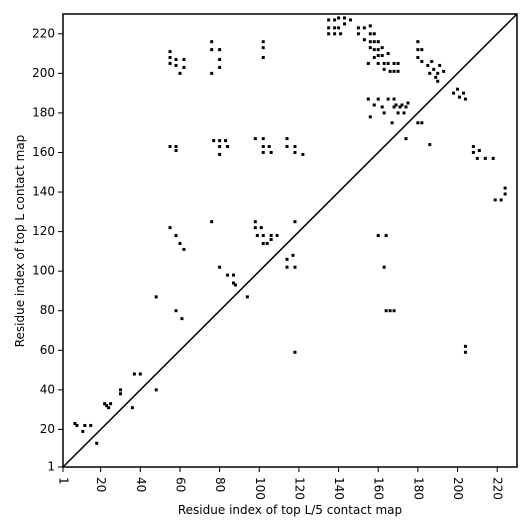 The height and width of the screenshot is (531, 531). What do you see at coordinates (64, 481) in the screenshot?
I see `x-tick-label: 1` at bounding box center [64, 481].